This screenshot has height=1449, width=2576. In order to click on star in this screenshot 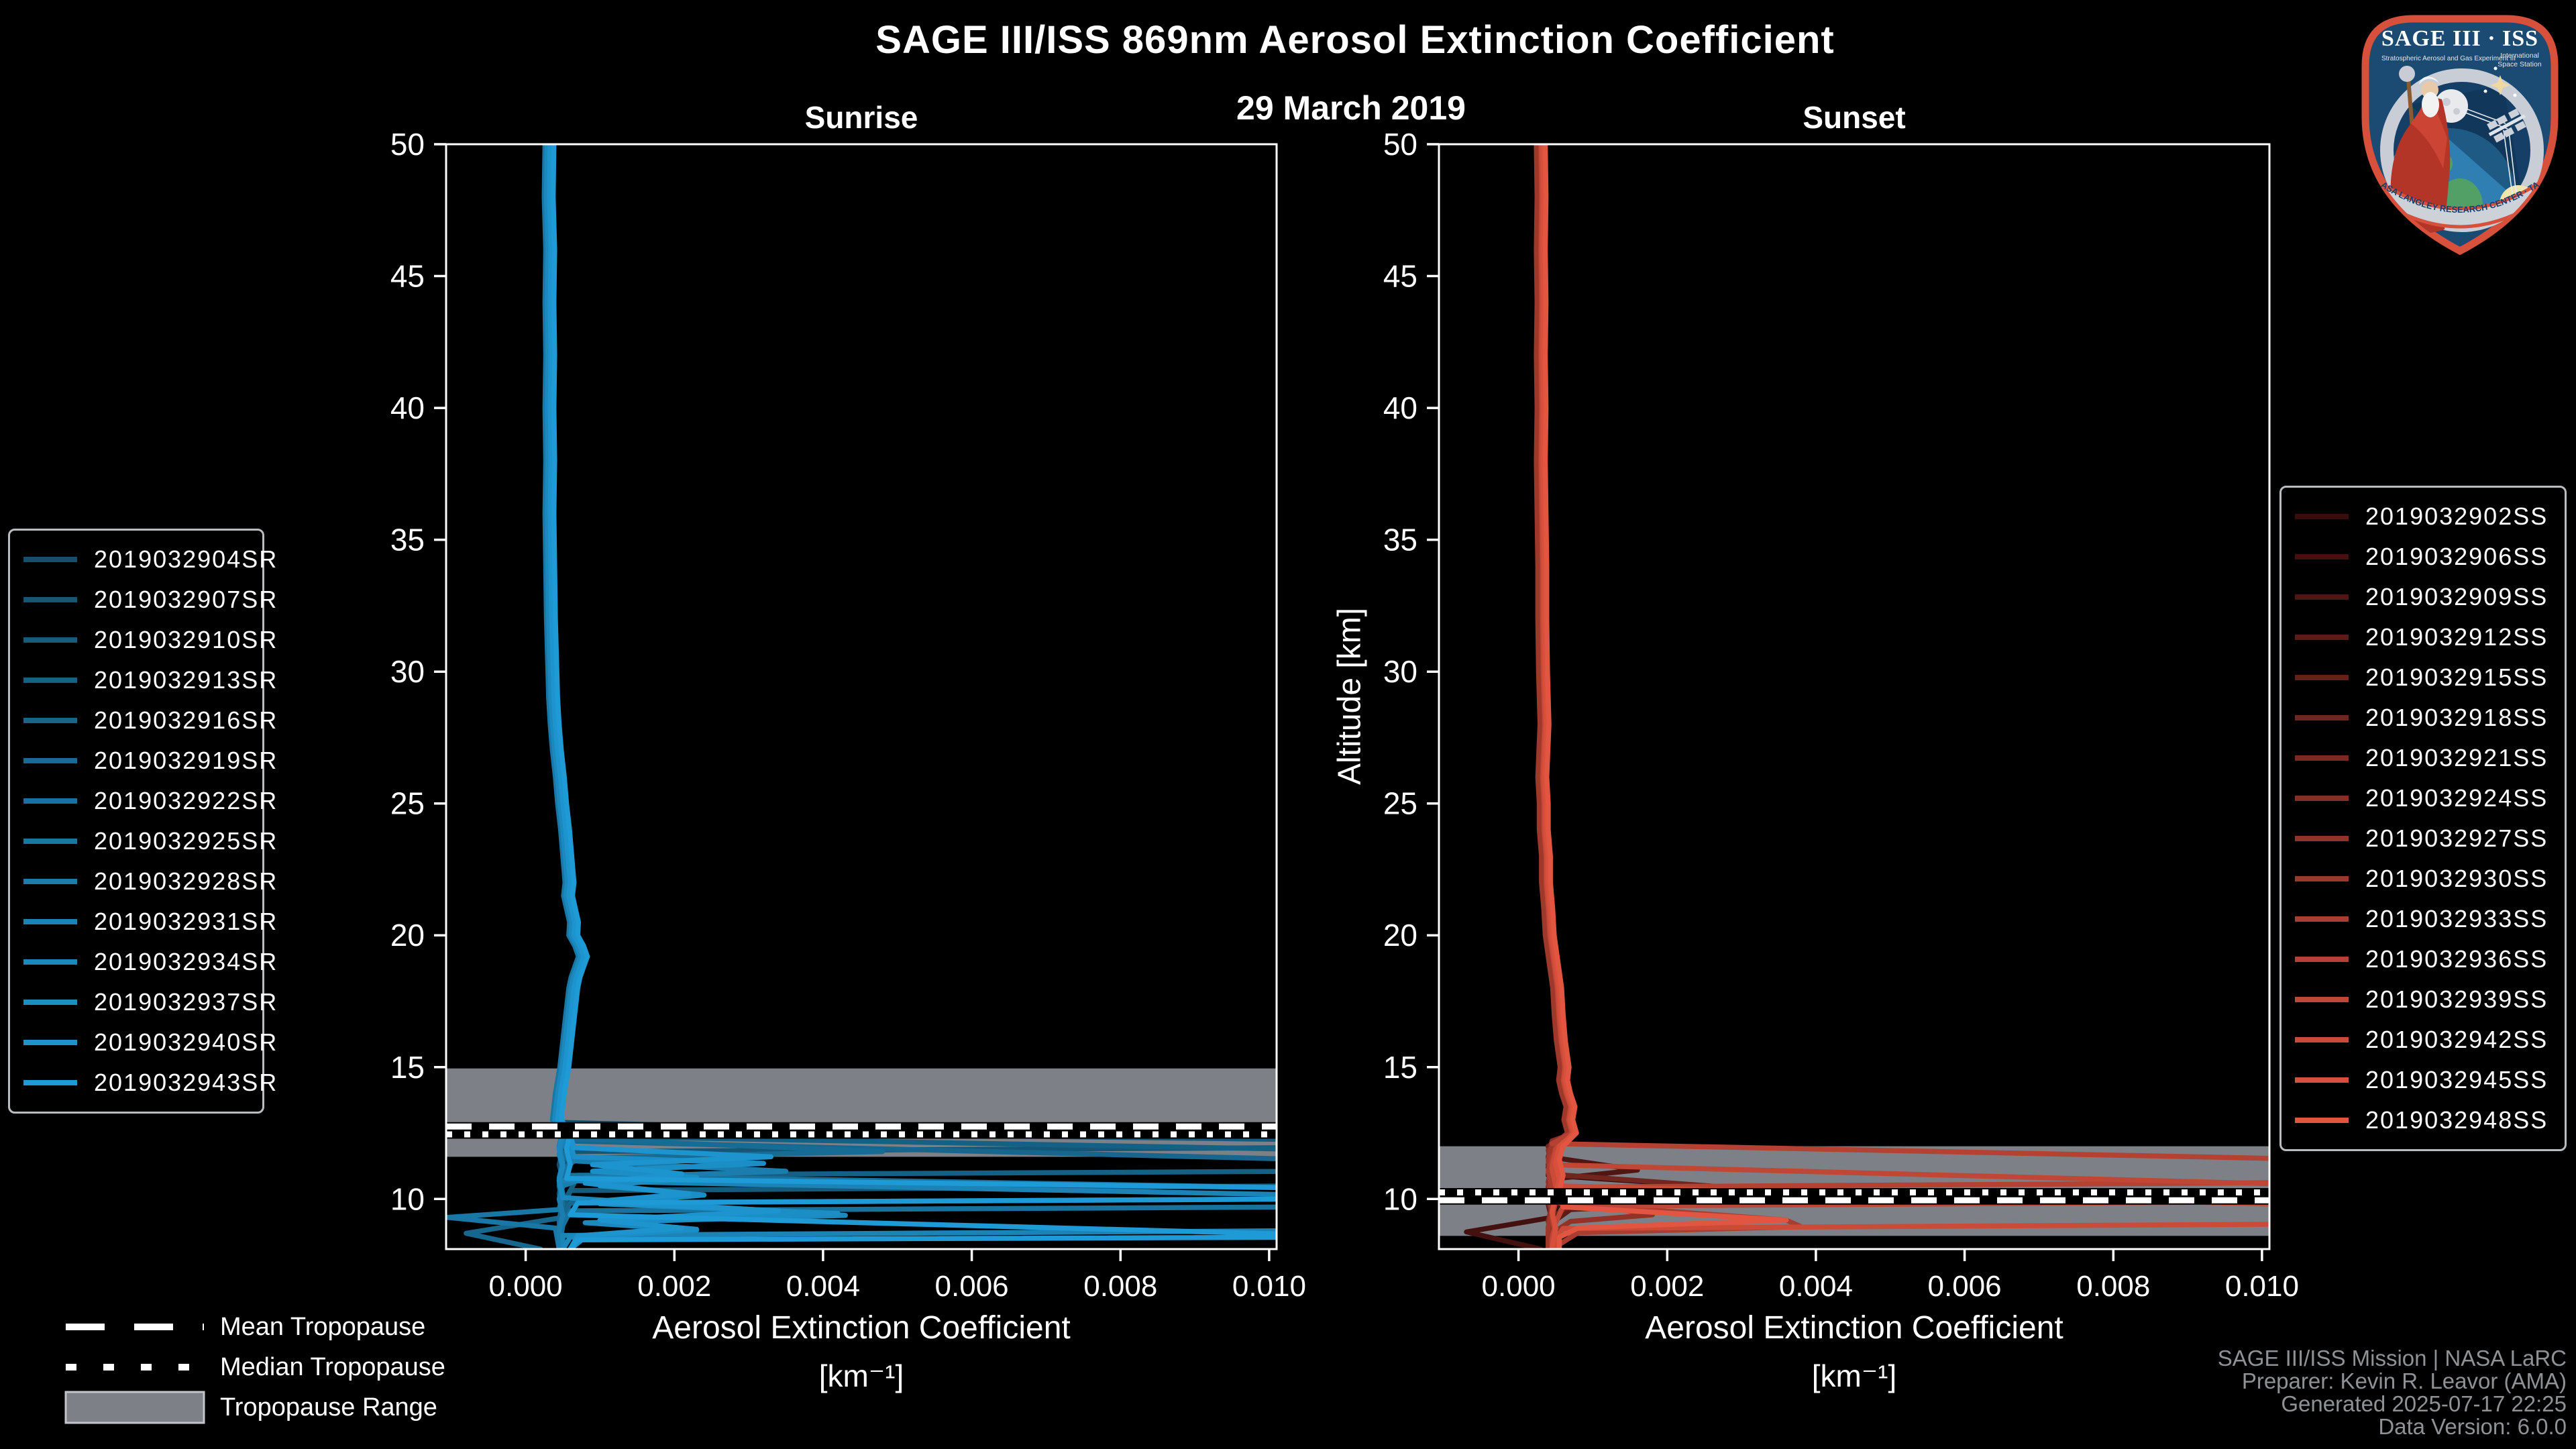, I will do `click(2500, 85)`.